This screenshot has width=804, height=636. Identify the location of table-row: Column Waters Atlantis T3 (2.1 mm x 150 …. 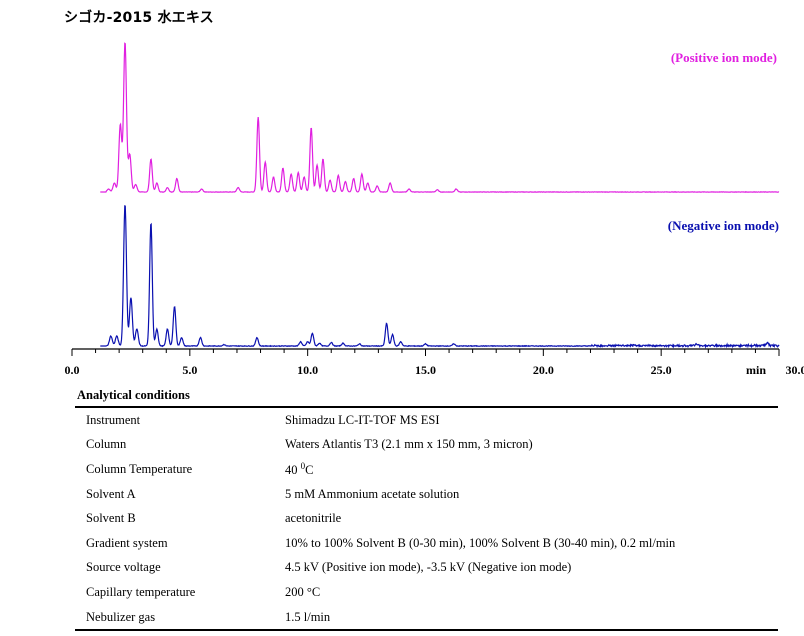
(426, 445).